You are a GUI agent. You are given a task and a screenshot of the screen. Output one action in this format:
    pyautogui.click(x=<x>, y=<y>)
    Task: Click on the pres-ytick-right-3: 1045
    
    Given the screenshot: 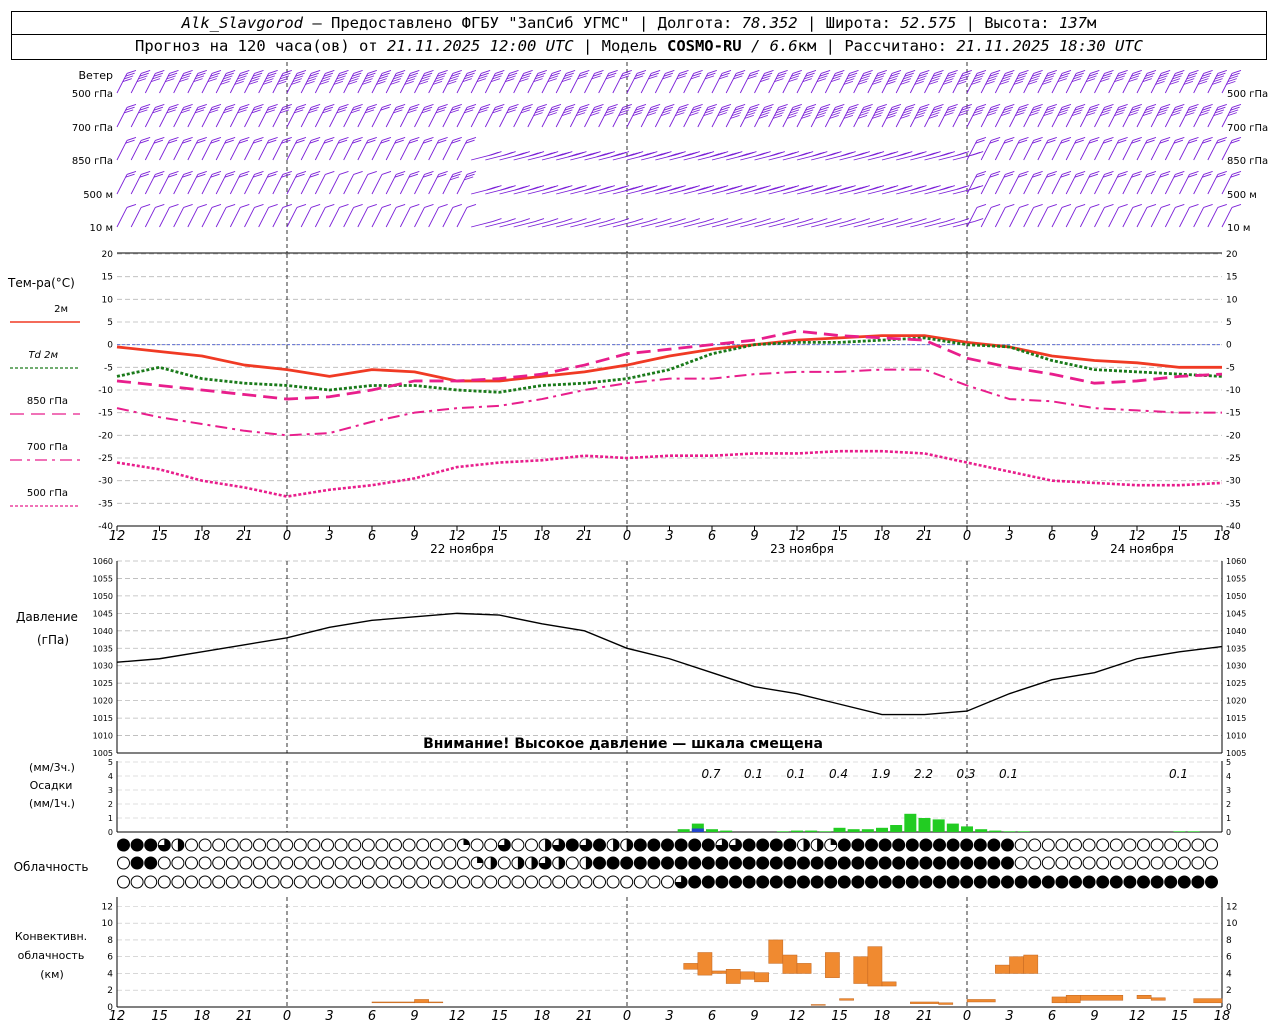 What is the action you would take?
    pyautogui.click(x=1236, y=613)
    